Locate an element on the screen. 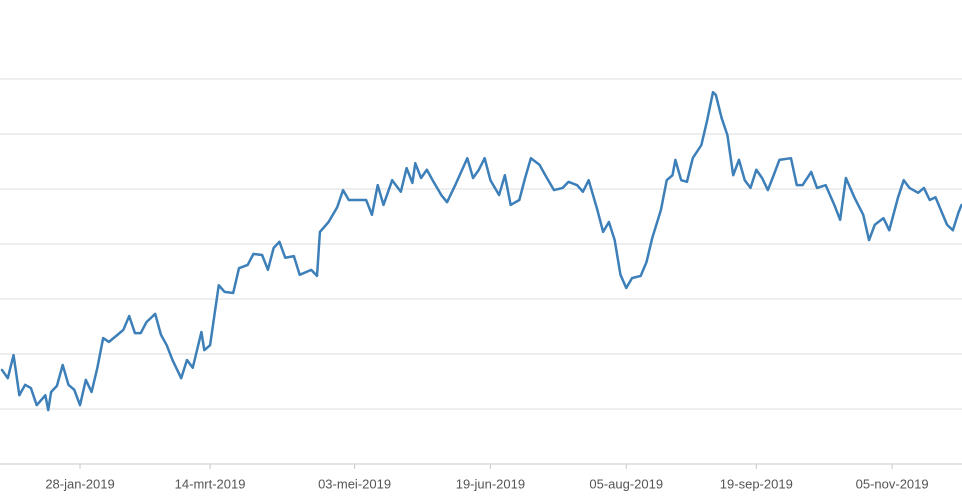 The width and height of the screenshot is (962, 503). x-tick-label: 19-sep-2019 is located at coordinates (756, 483).